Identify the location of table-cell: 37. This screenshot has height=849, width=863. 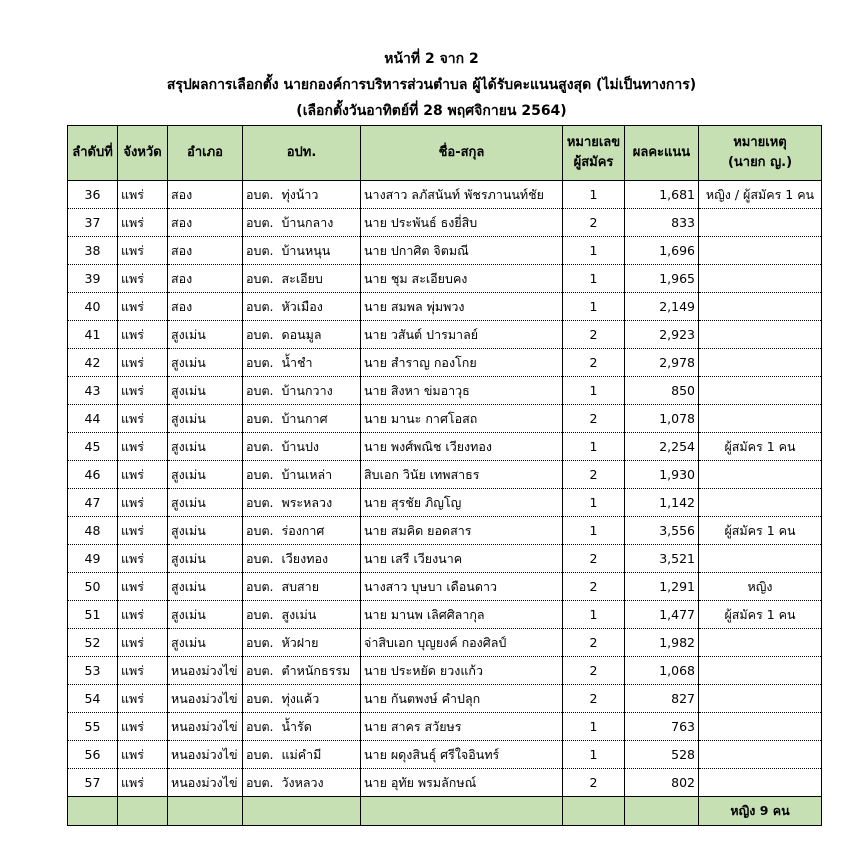
(92, 222).